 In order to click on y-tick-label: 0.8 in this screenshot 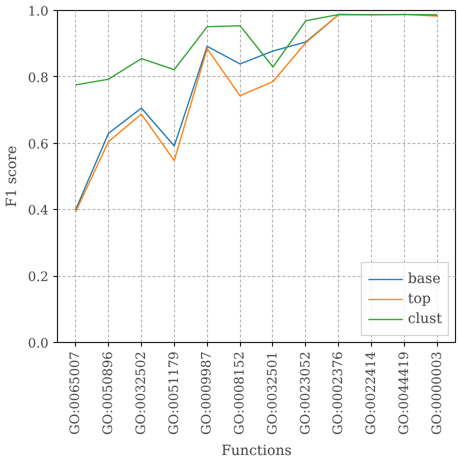, I will do `click(38, 78)`.